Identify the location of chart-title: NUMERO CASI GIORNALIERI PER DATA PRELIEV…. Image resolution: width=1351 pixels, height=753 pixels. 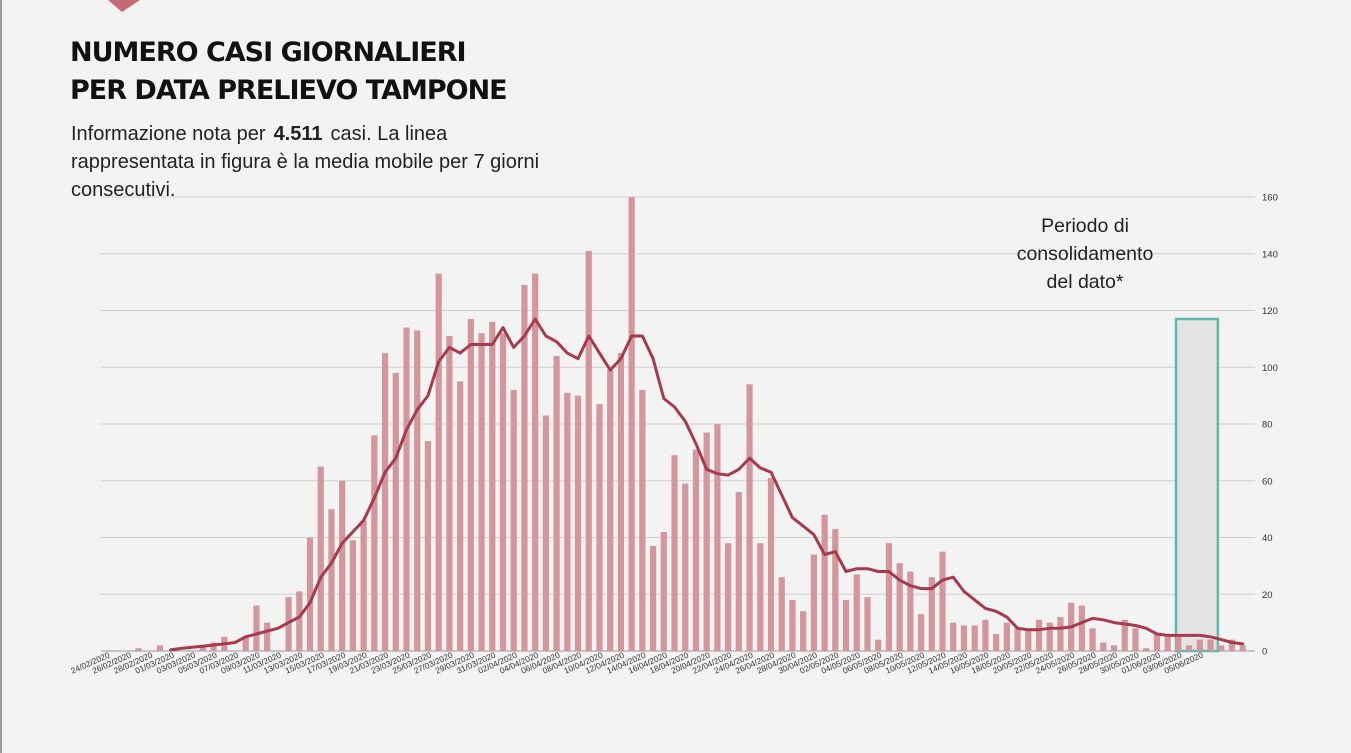
(289, 72).